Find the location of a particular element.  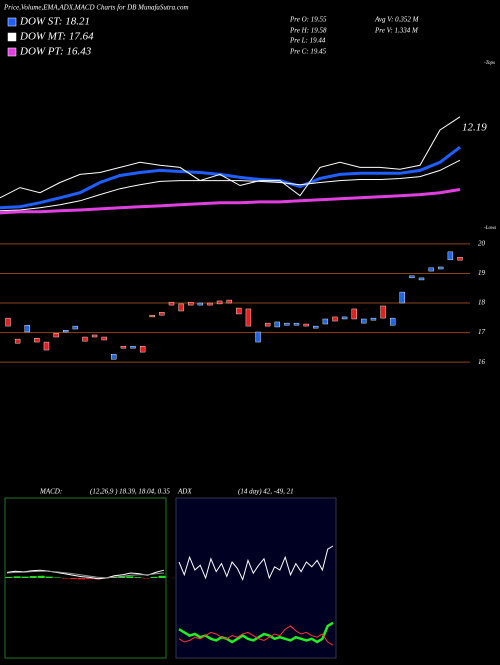

y-tick-label: 20 is located at coordinates (482, 243).